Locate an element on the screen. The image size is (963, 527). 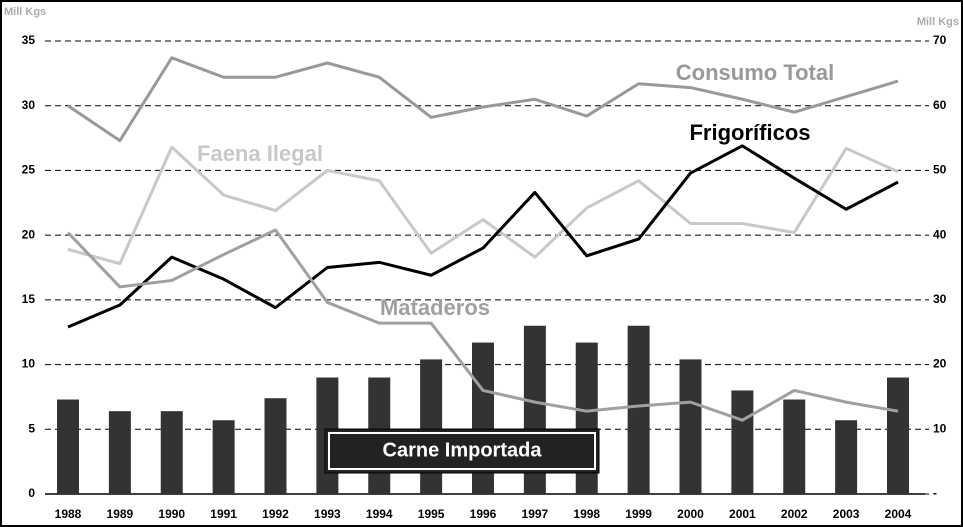
y-tick-label: 0 is located at coordinates (31, 493).